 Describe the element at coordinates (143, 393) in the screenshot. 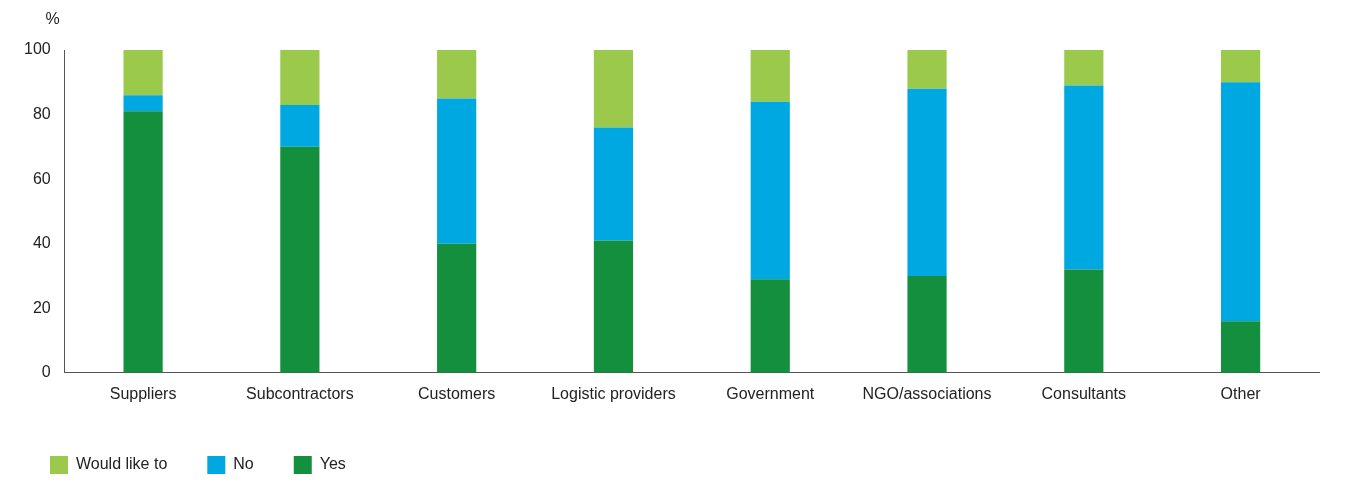

I see `x-tick-label: Suppliers` at that location.